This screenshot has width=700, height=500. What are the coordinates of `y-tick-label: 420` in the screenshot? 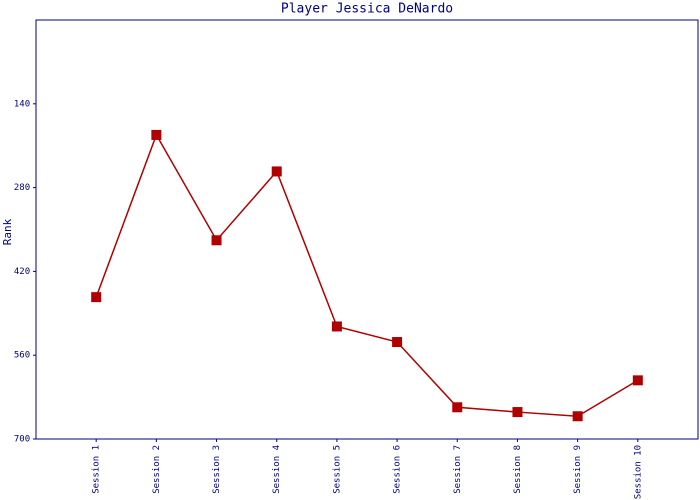 It's located at (22, 272).